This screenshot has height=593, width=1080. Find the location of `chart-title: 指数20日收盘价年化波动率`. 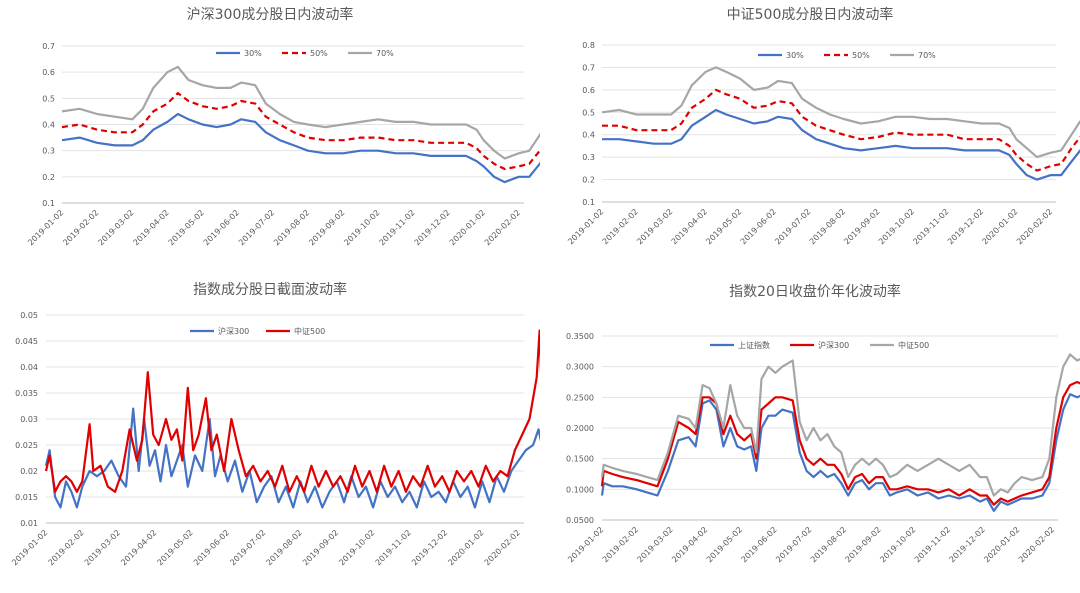

chart-title: 指数20日收盘价年化波动率 is located at coordinates (815, 291).